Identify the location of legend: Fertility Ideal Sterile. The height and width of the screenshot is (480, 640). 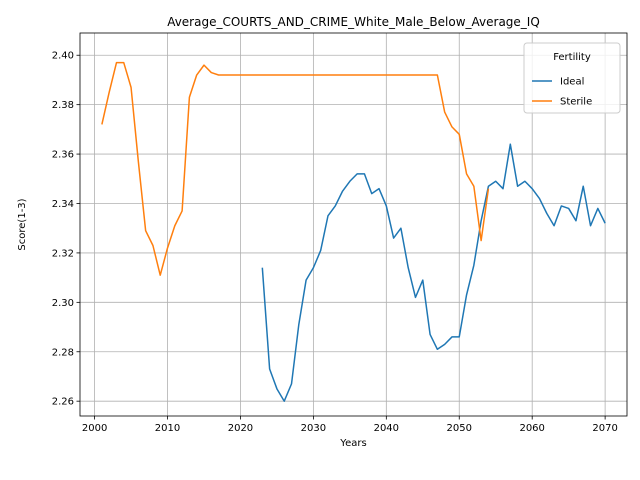
(572, 78).